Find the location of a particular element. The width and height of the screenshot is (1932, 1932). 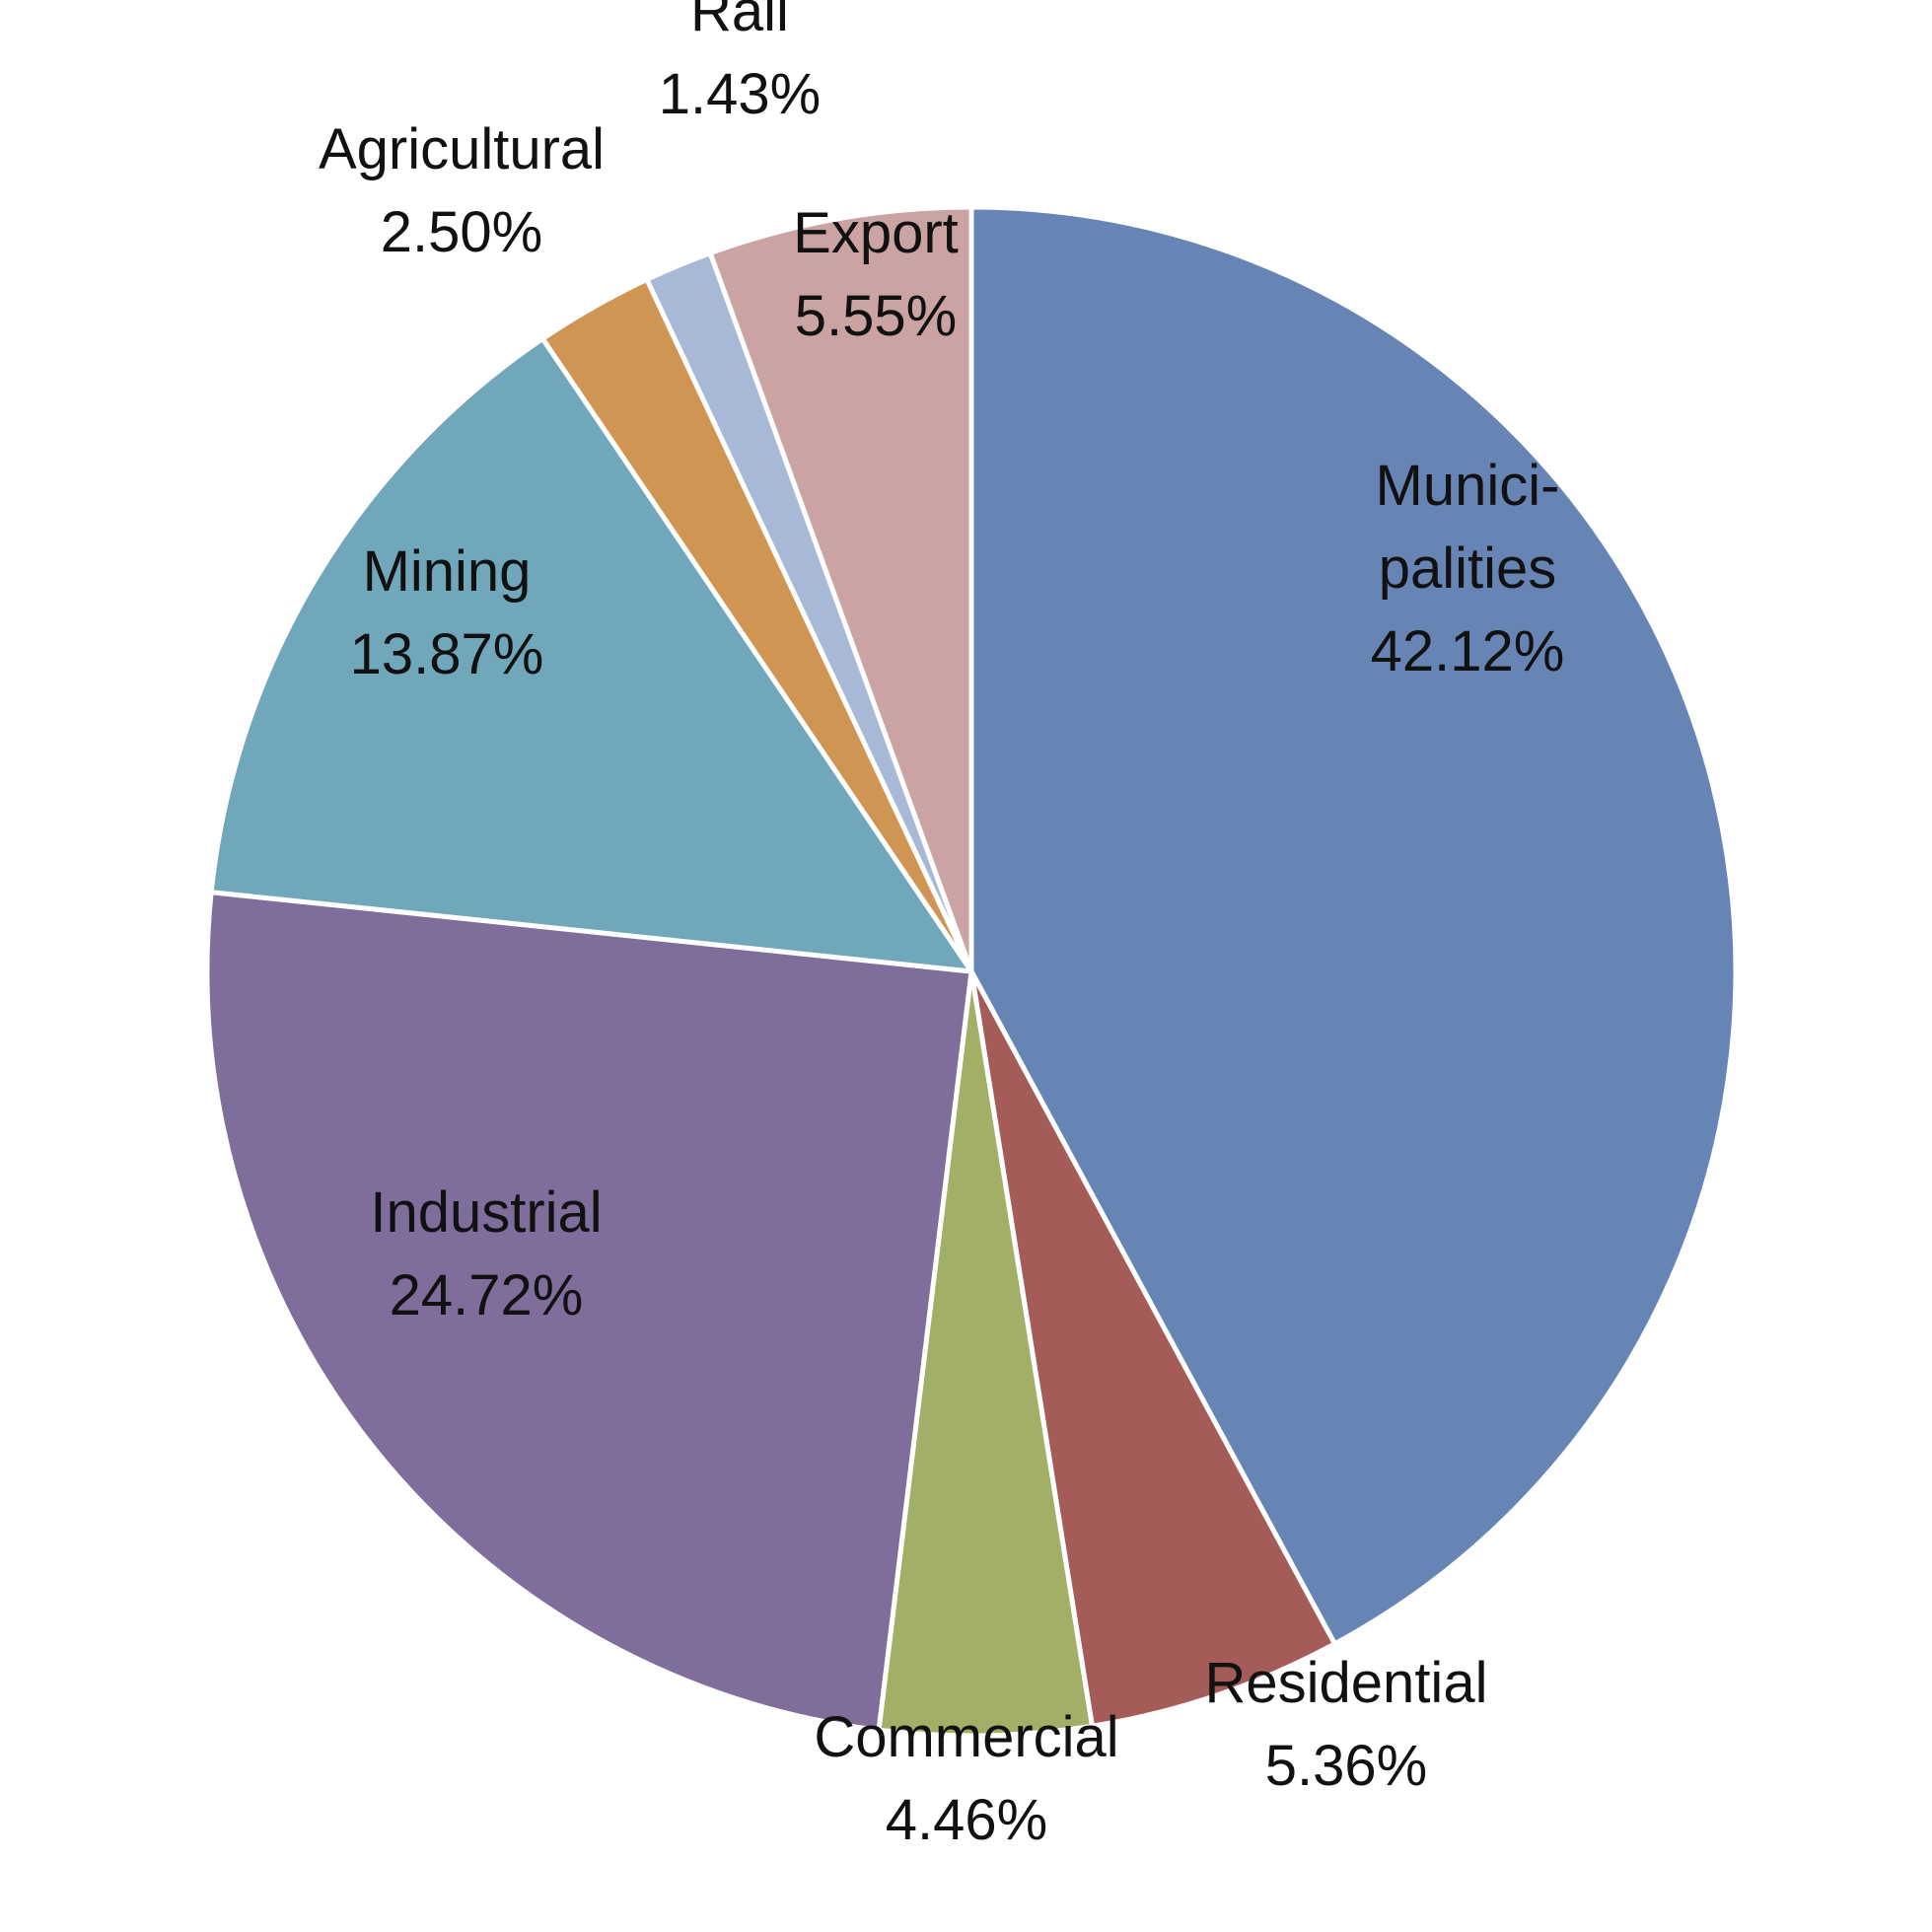

slice-label-rail: Rail 1.43% is located at coordinates (740, 63).